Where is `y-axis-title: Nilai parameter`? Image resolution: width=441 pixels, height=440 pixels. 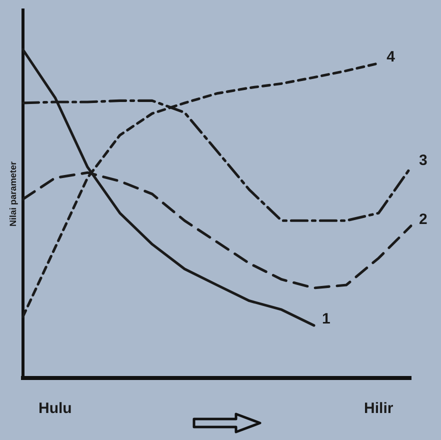 y-axis-title: Nilai parameter is located at coordinates (13, 193).